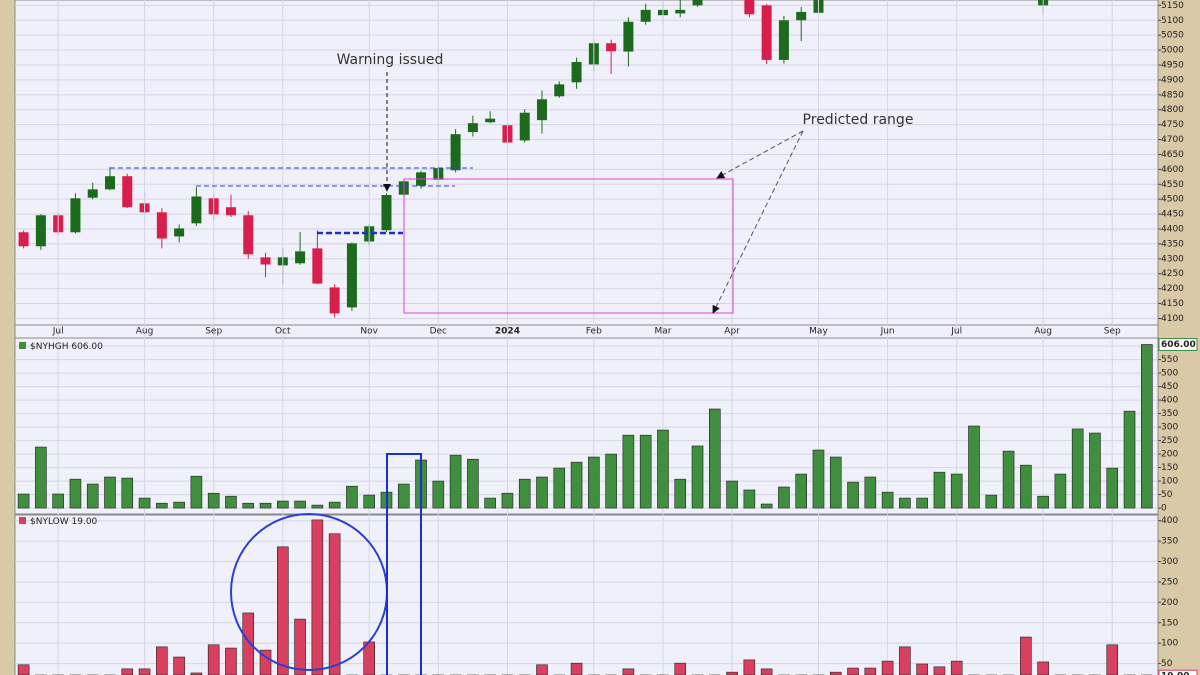 Image resolution: width=1200 pixels, height=675 pixels. What do you see at coordinates (1112, 332) in the screenshot?
I see `x-tick-label: Sep` at bounding box center [1112, 332].